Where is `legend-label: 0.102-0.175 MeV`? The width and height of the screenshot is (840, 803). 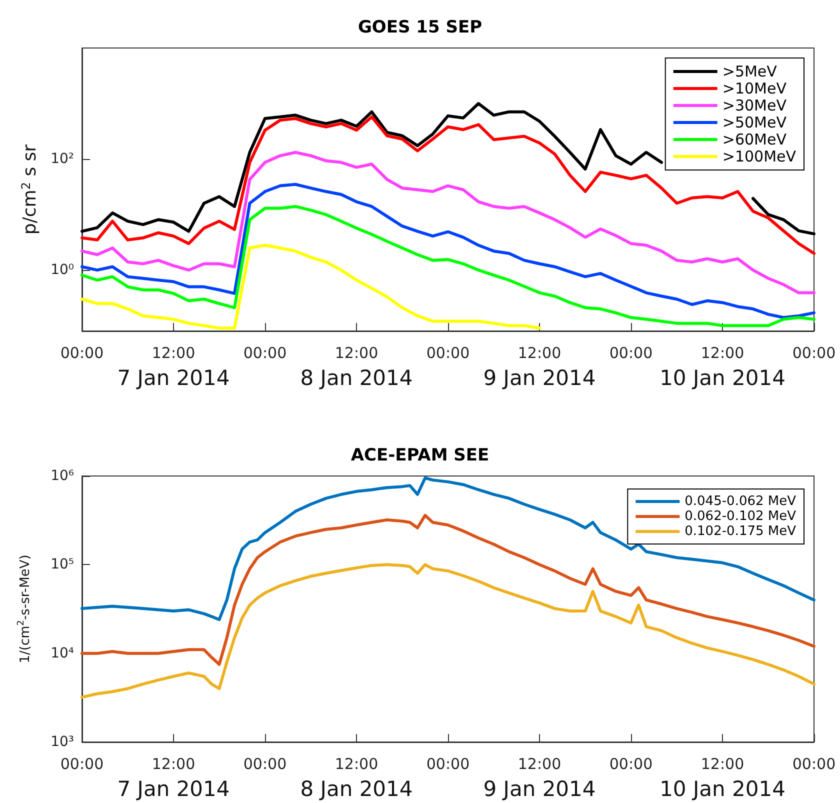
legend-label: 0.102-0.175 MeV is located at coordinates (740, 531).